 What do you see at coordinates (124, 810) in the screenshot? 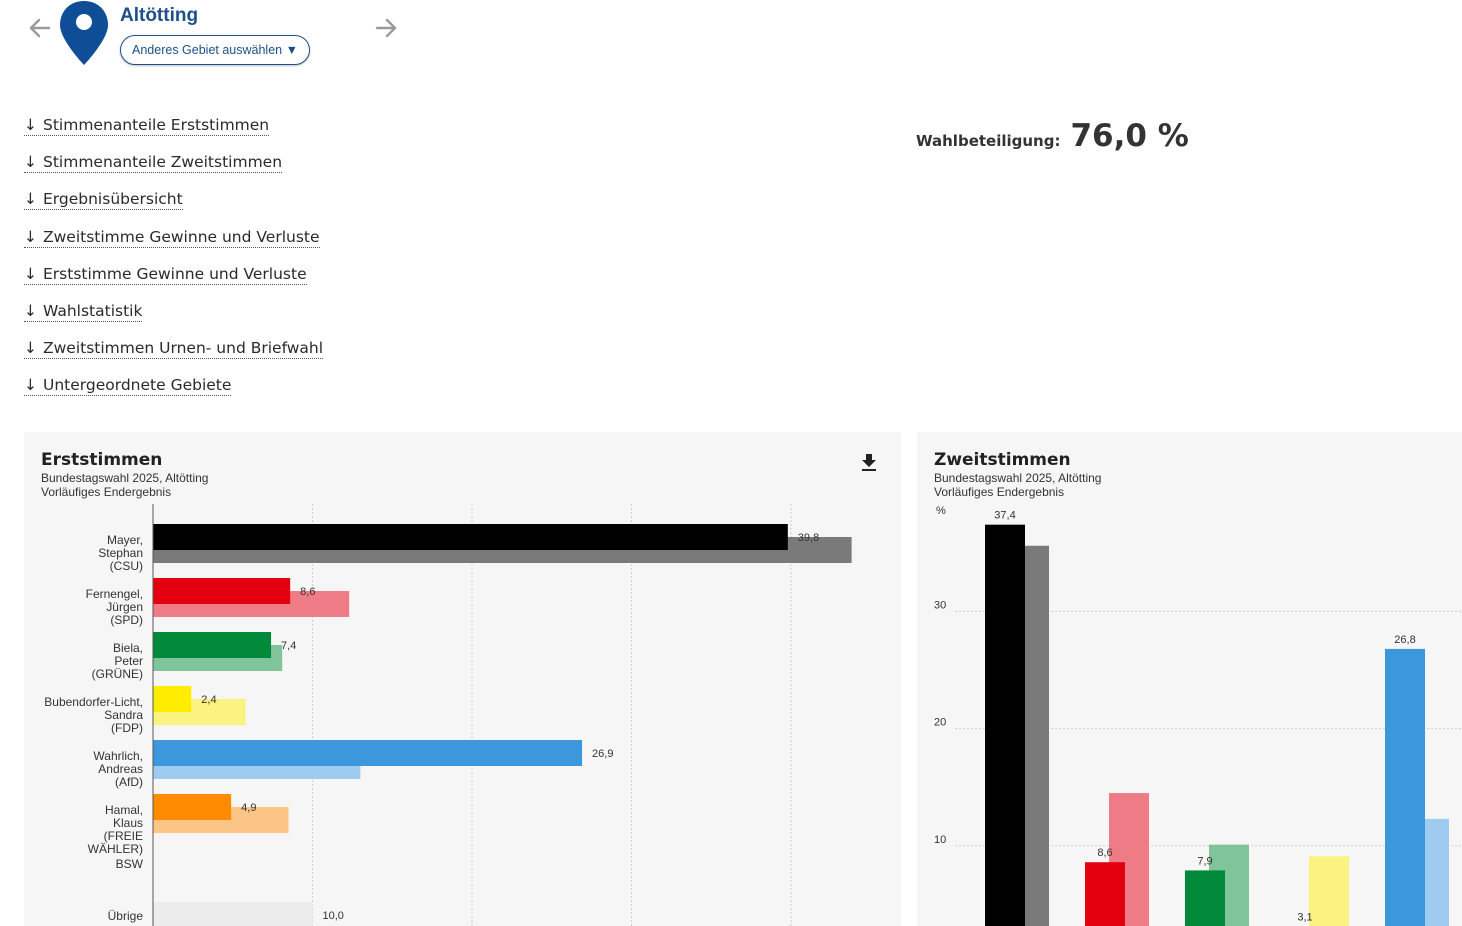
I see `category-label: Hamal,` at bounding box center [124, 810].